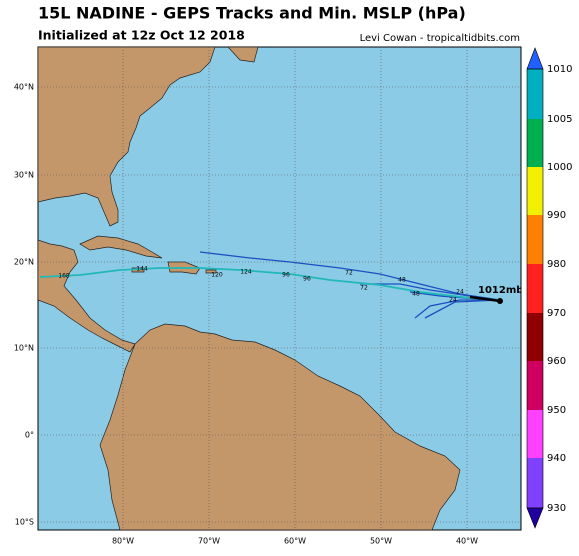 The image size is (579, 556). I want to click on lat-label: 10°N, so click(24, 348).